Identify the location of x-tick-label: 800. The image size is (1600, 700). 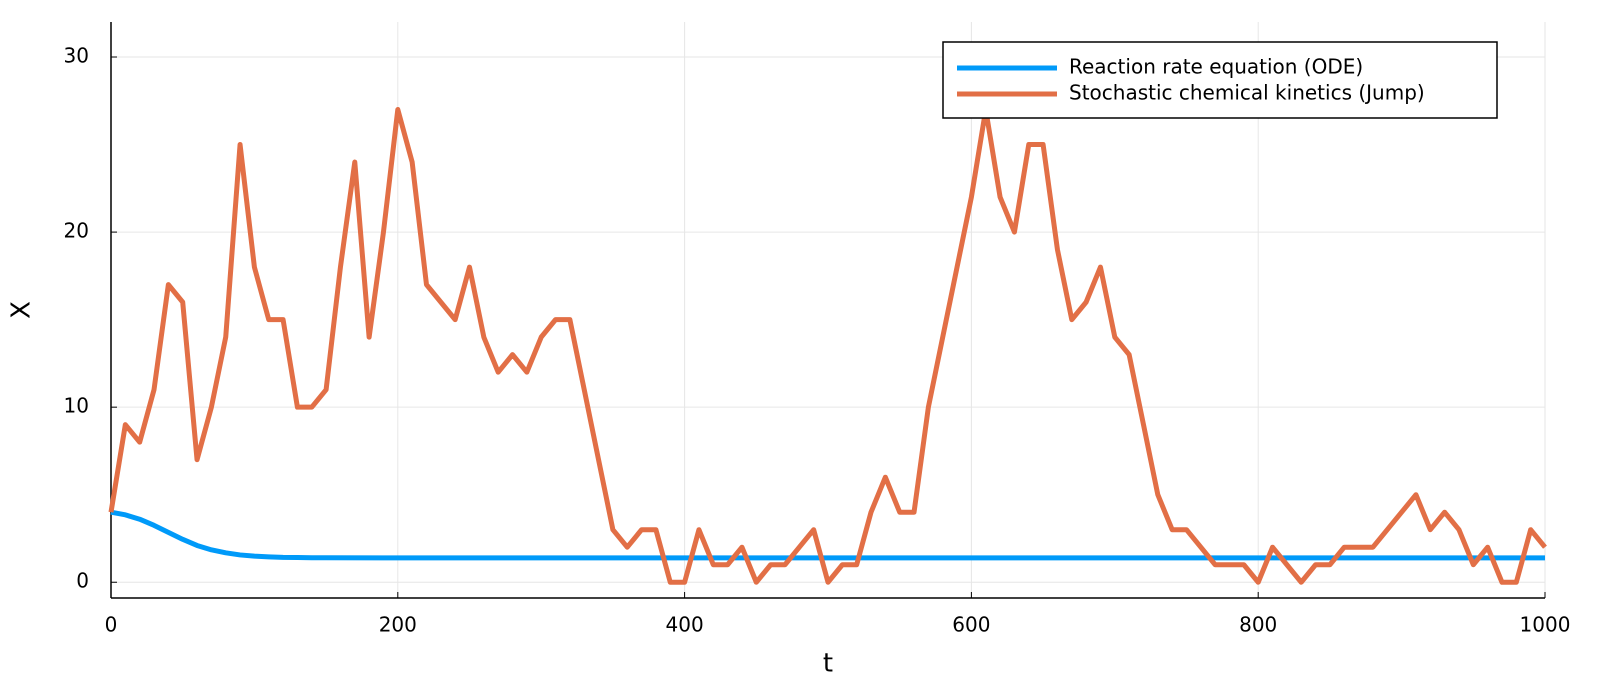
(1258, 625).